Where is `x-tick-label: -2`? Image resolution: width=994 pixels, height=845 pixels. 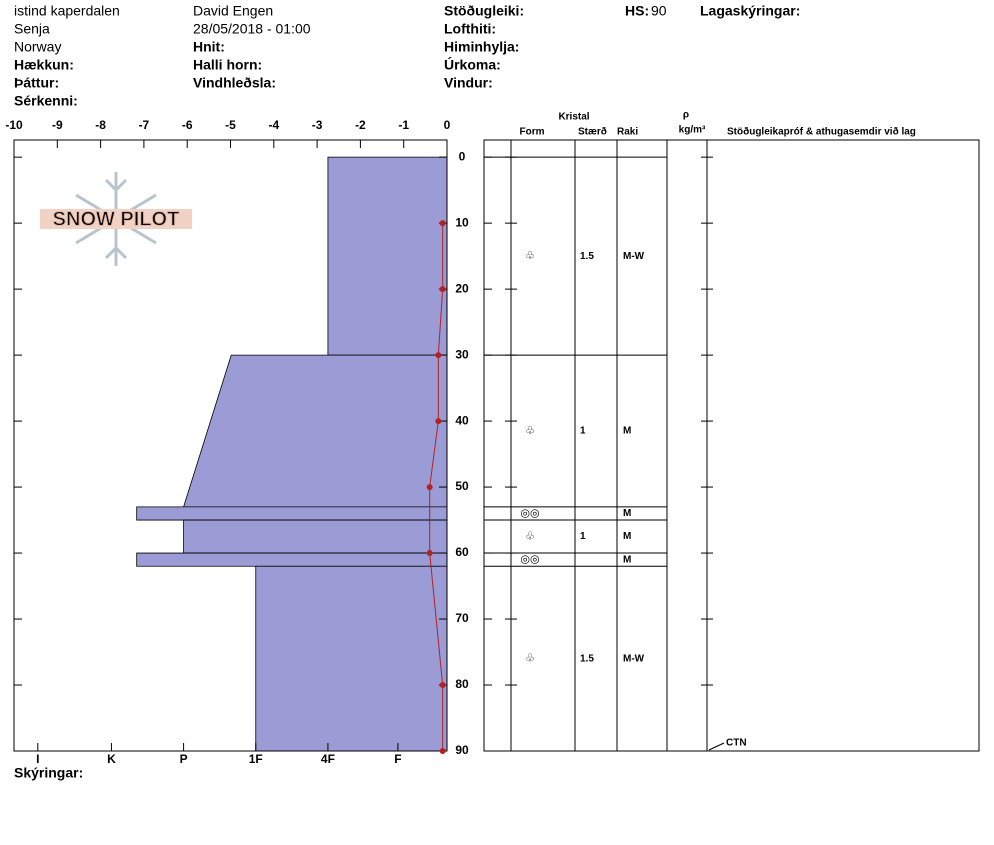 x-tick-label: -2 is located at coordinates (360, 125).